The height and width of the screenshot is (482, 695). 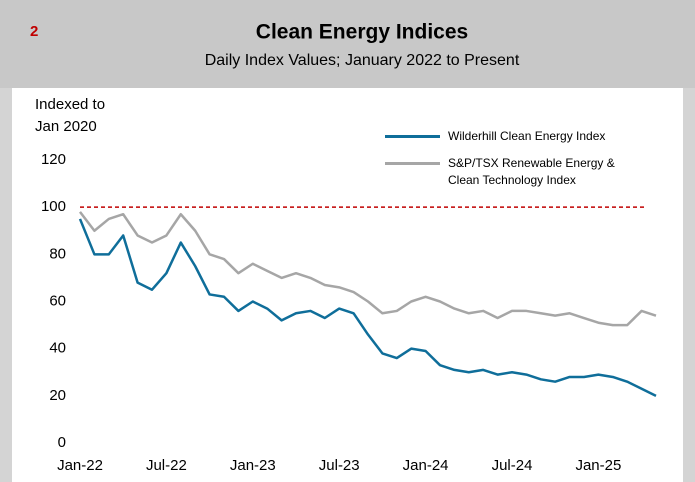 What do you see at coordinates (53, 206) in the screenshot?
I see `y-tick-label: 100` at bounding box center [53, 206].